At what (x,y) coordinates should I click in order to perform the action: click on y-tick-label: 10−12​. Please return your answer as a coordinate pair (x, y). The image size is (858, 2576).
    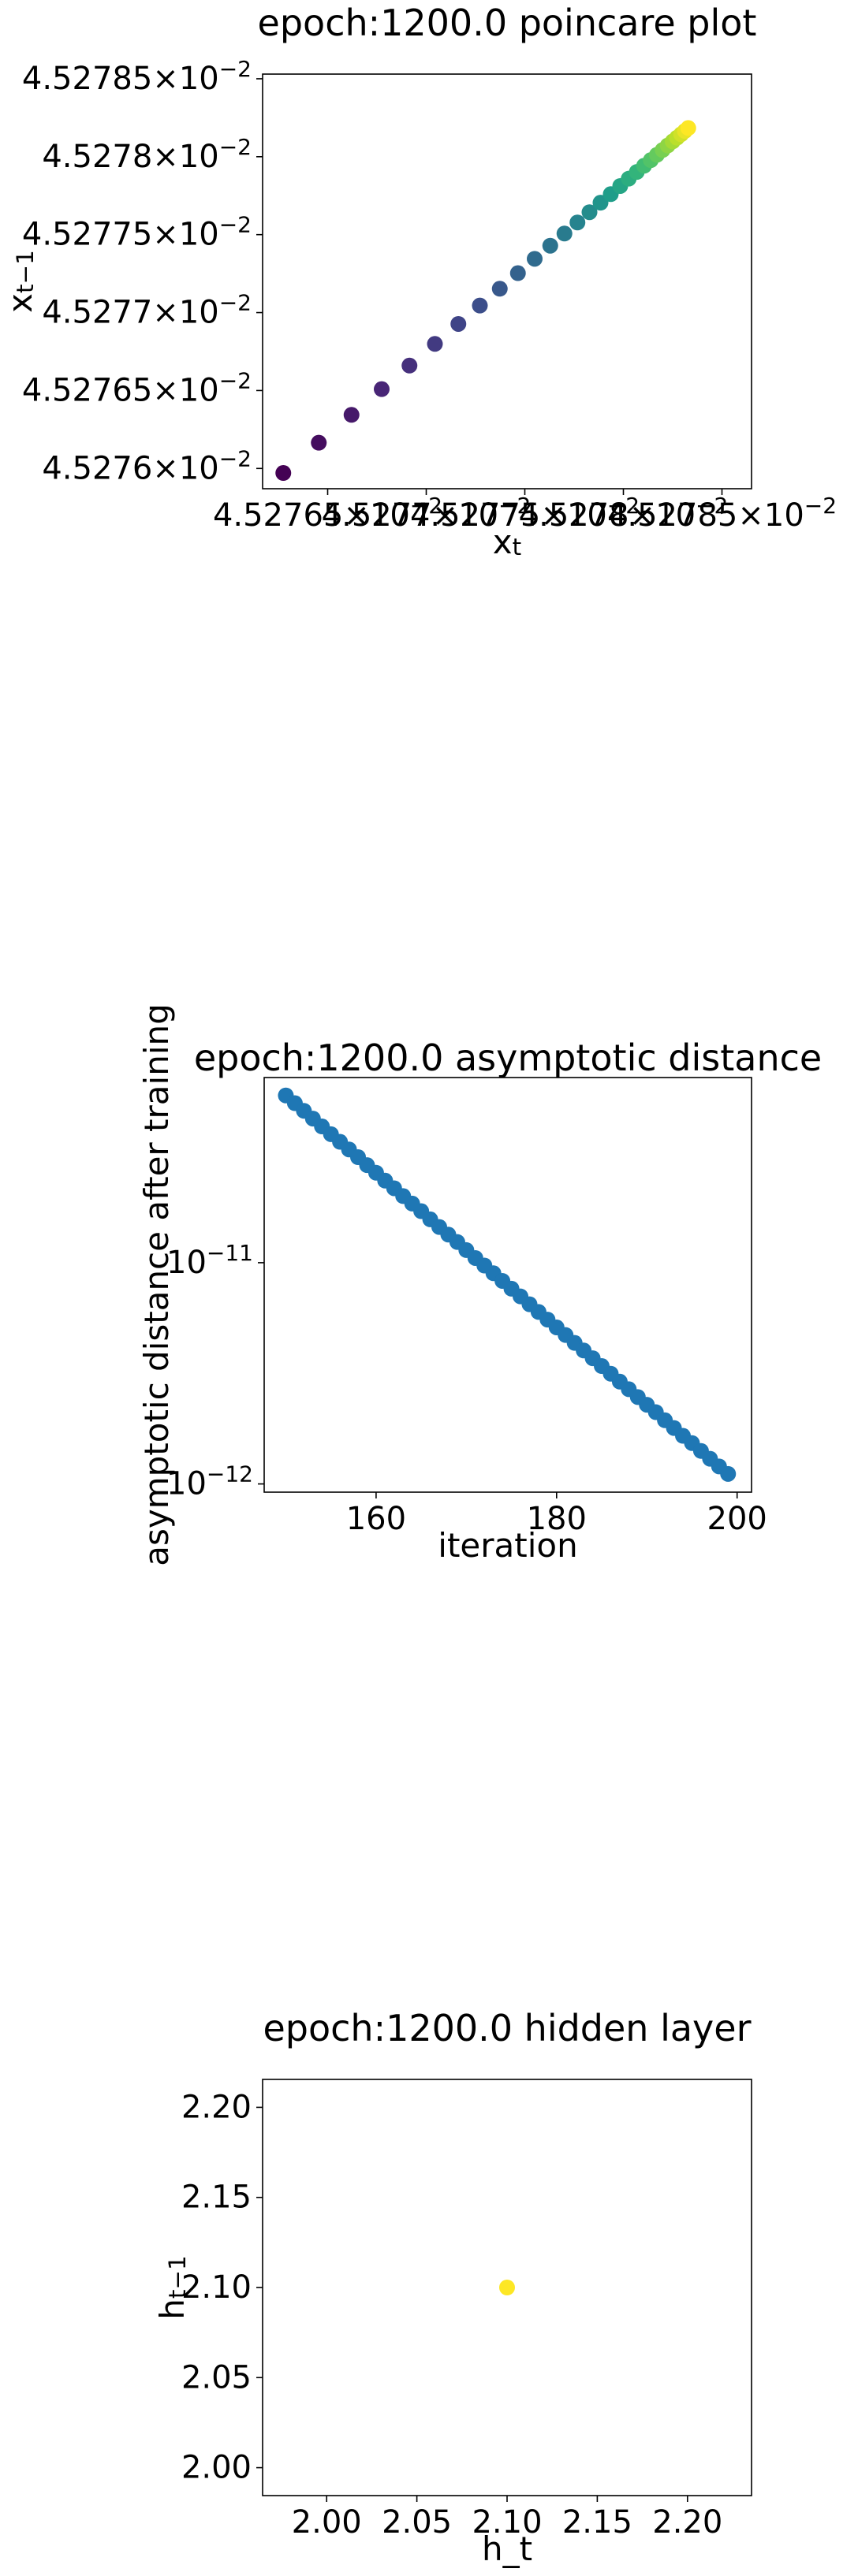
    Looking at the image, I should click on (209, 1481).